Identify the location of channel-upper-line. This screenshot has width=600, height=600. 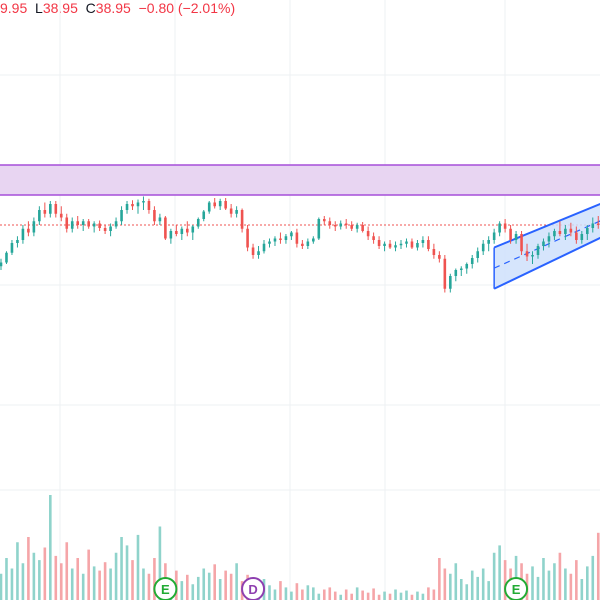
(546, 225).